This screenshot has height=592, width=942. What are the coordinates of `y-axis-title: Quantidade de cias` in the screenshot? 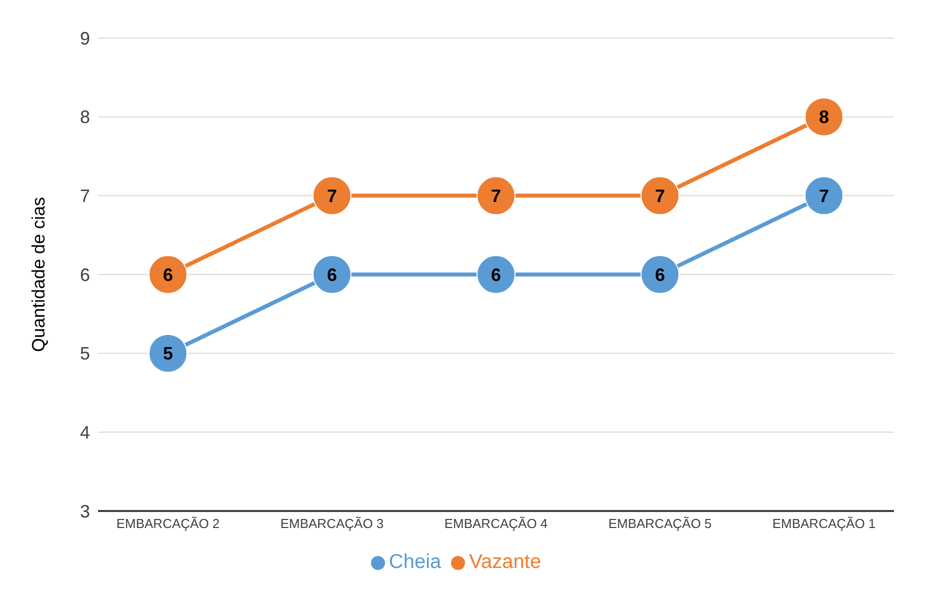 It's located at (38, 274).